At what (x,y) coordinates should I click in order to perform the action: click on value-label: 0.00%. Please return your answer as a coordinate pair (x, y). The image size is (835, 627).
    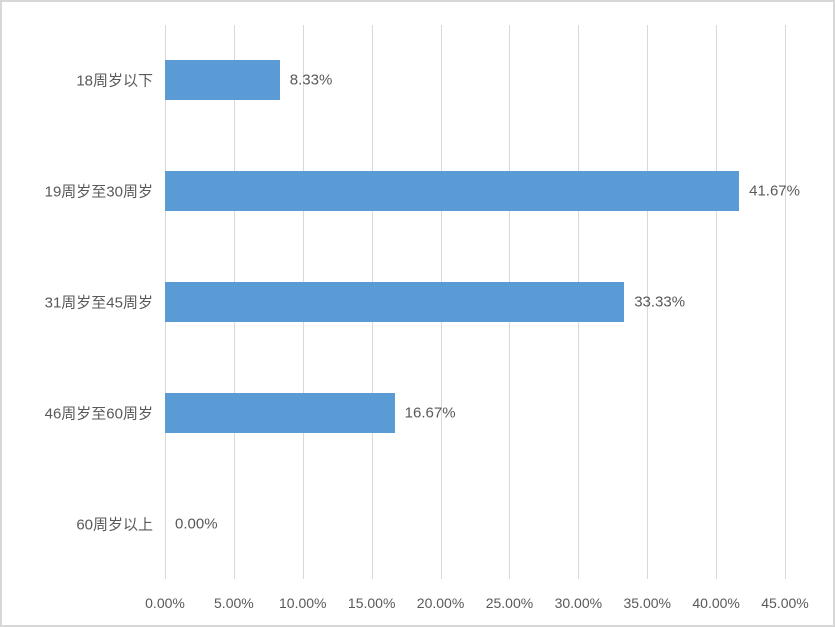
    Looking at the image, I should click on (196, 524).